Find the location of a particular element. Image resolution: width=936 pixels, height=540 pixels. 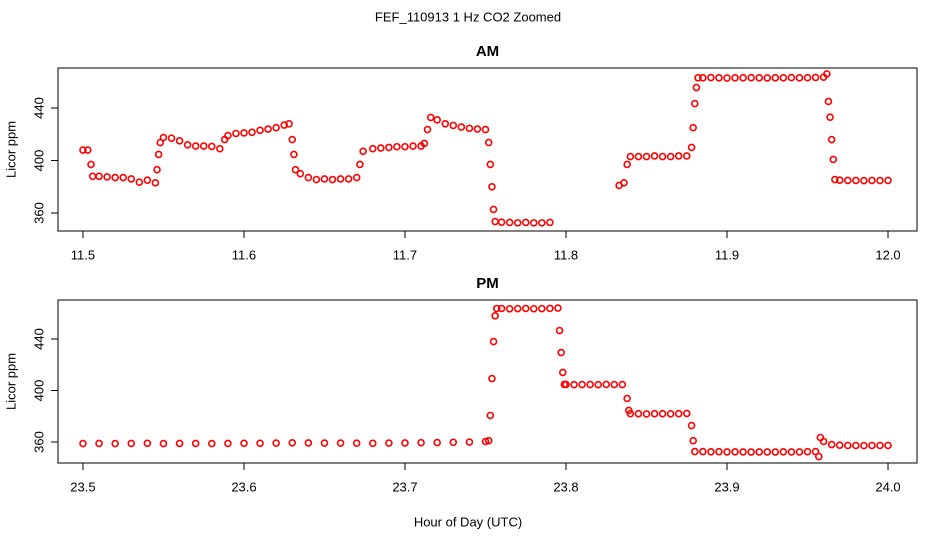

figure-title: FEF_110913 1 Hz CO2 Zoomed is located at coordinates (468, 16).